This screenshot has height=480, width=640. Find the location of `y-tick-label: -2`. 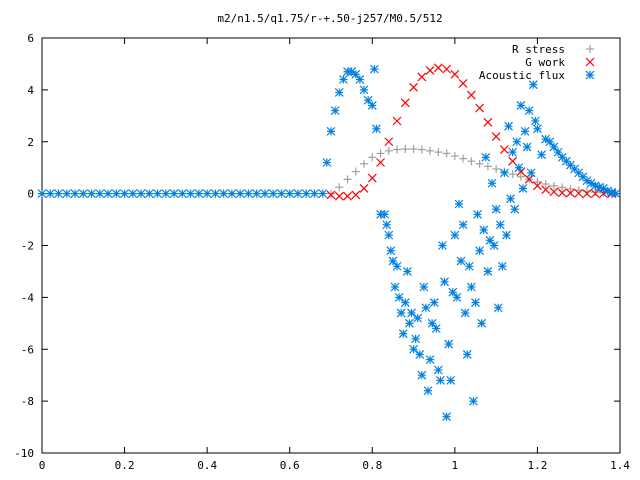

y-tick-label: -2 is located at coordinates (27, 246).